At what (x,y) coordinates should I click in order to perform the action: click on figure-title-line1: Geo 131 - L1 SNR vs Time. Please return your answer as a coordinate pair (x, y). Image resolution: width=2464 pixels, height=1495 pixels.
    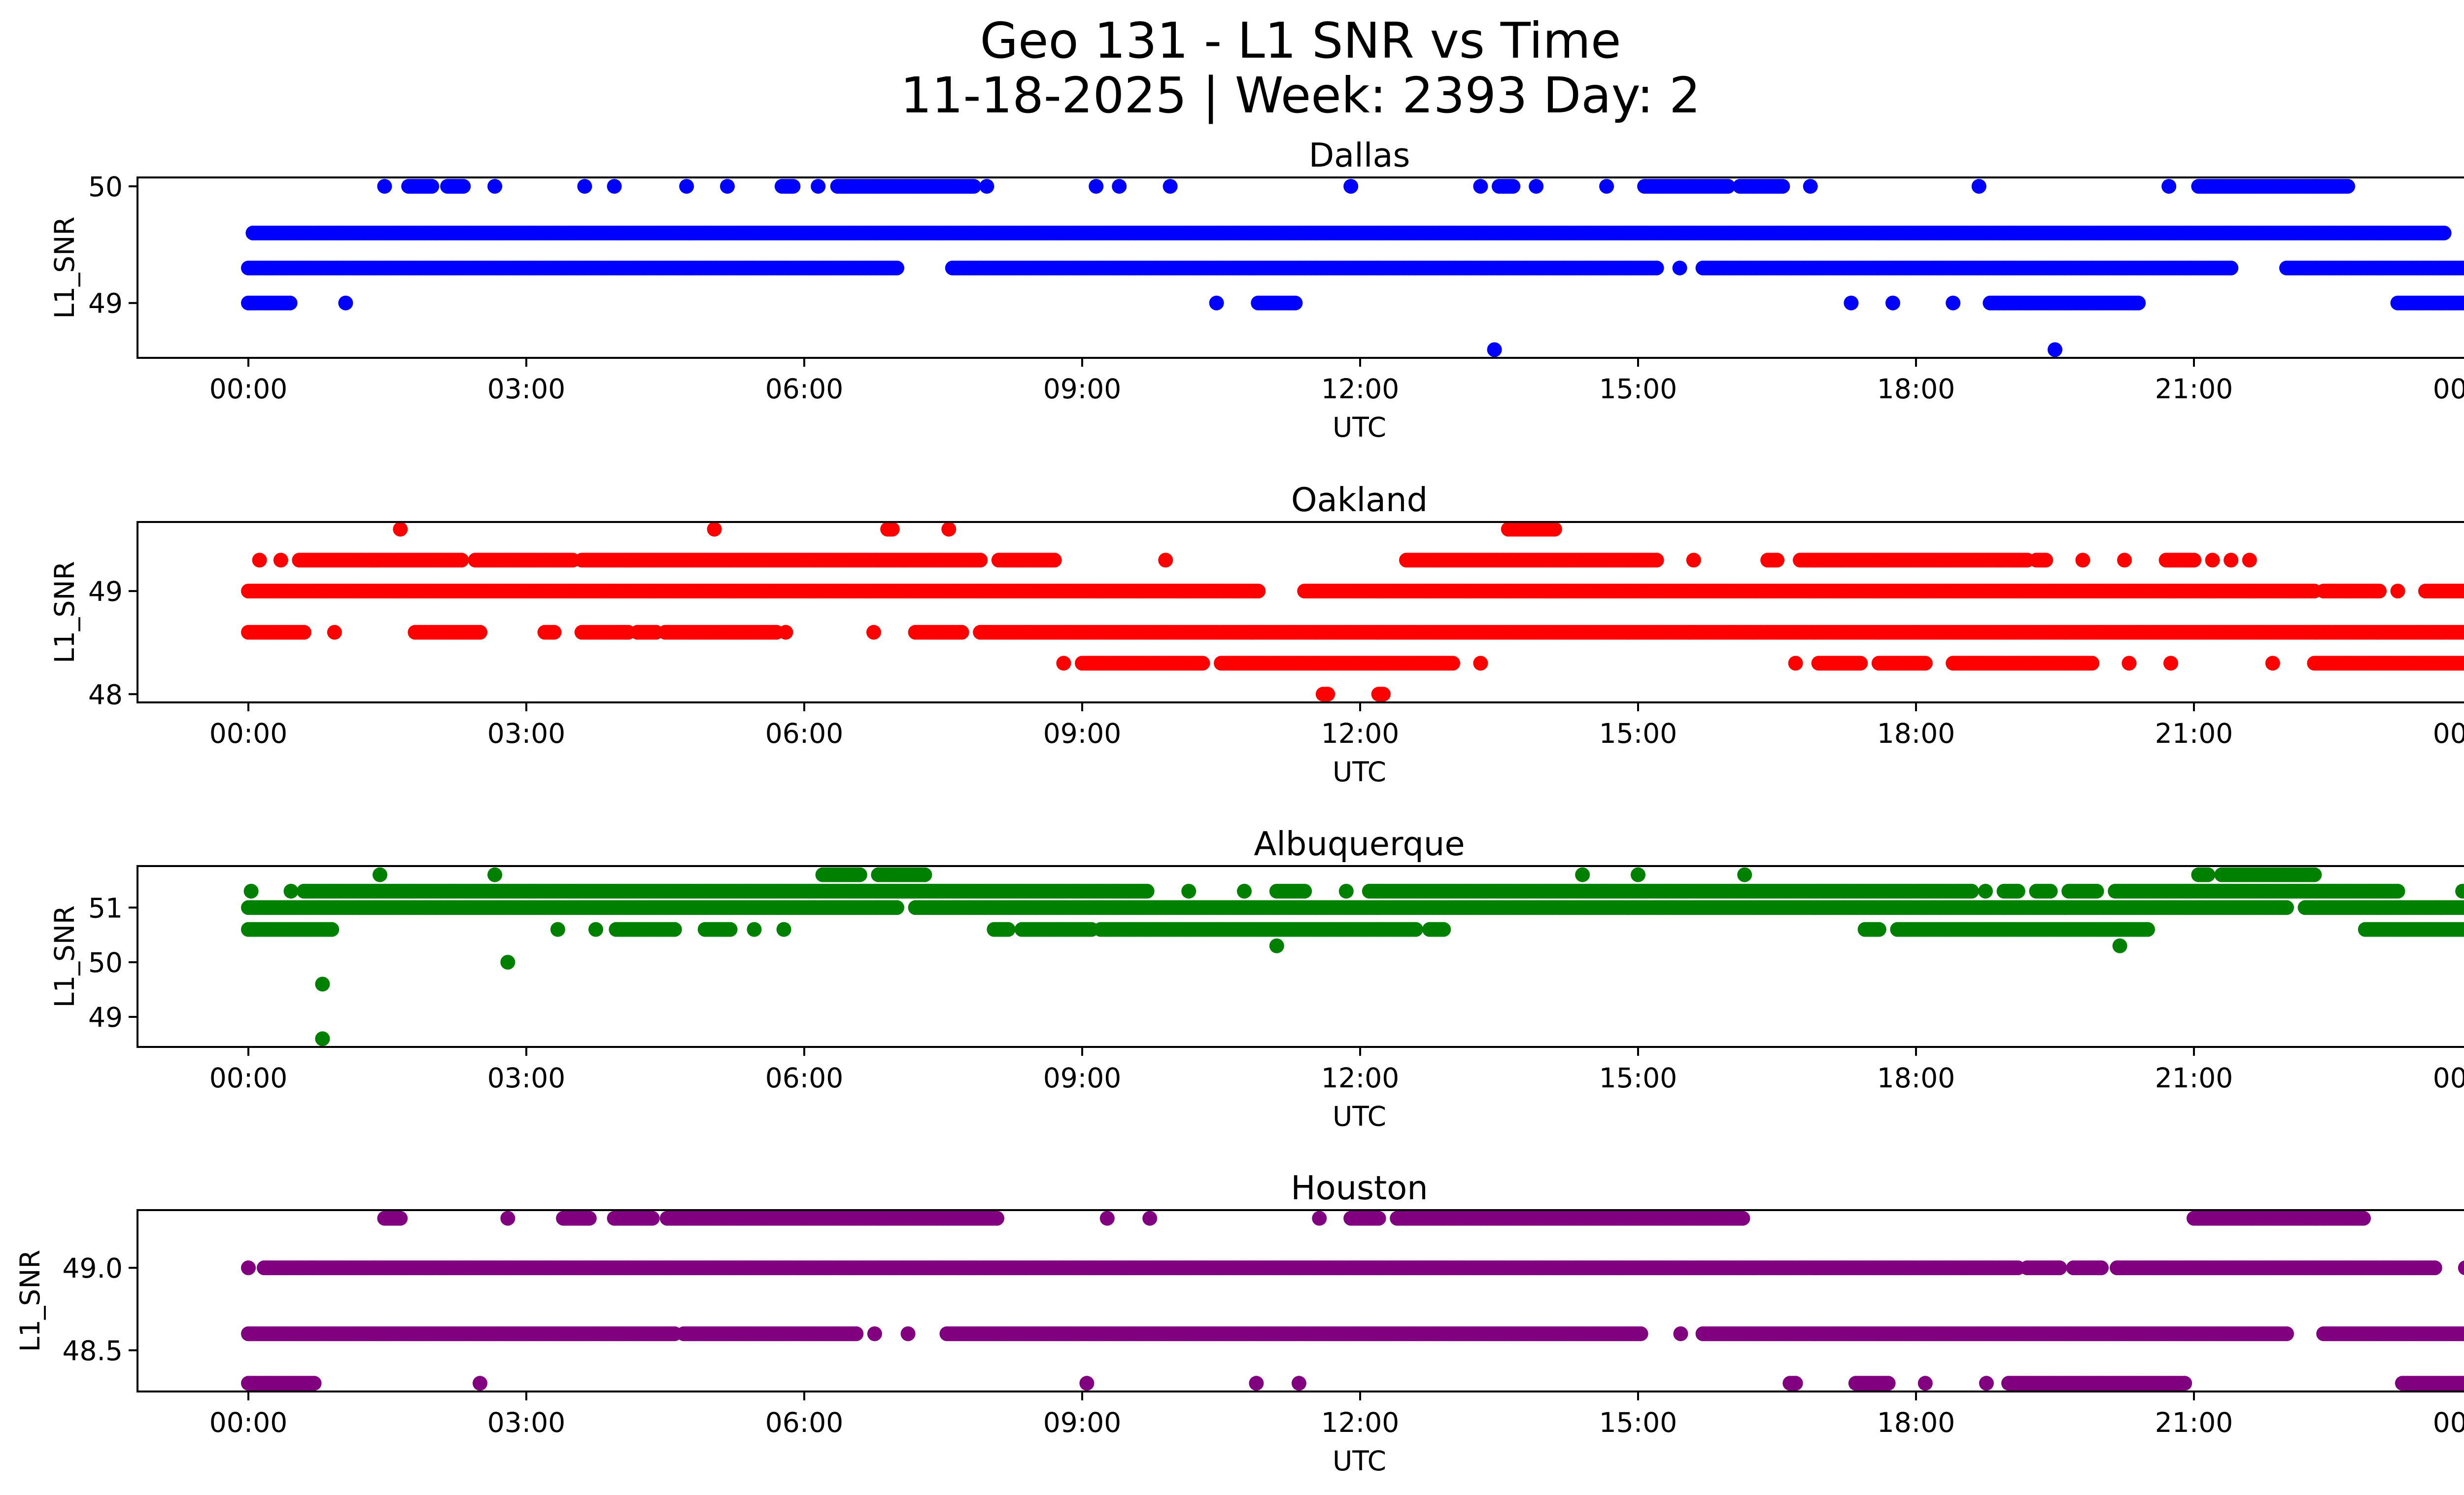
    Looking at the image, I should click on (1300, 41).